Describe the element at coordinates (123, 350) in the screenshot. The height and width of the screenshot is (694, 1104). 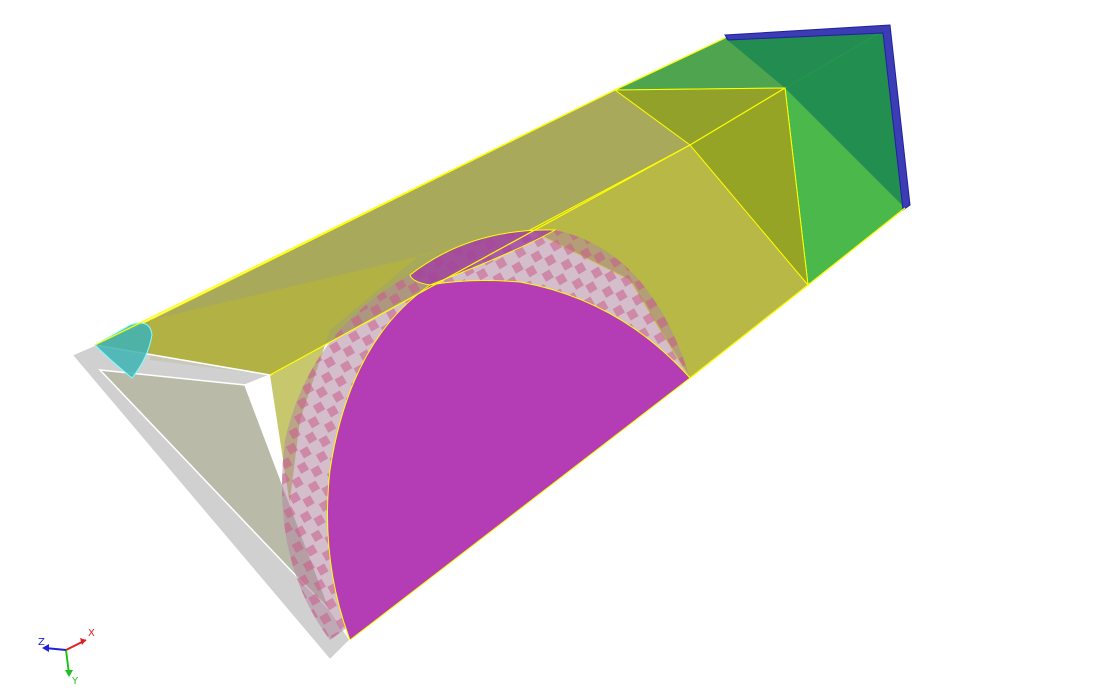
I see `cyan-fillet` at that location.